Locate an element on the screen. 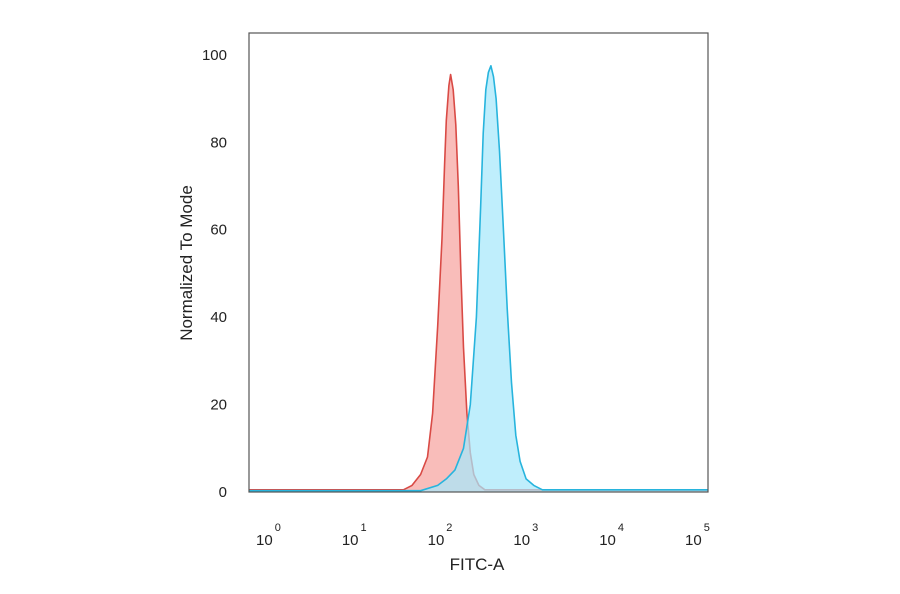 Image resolution: width=900 pixels, height=594 pixels. x-tick-label: 10⁰ is located at coordinates (268, 535).